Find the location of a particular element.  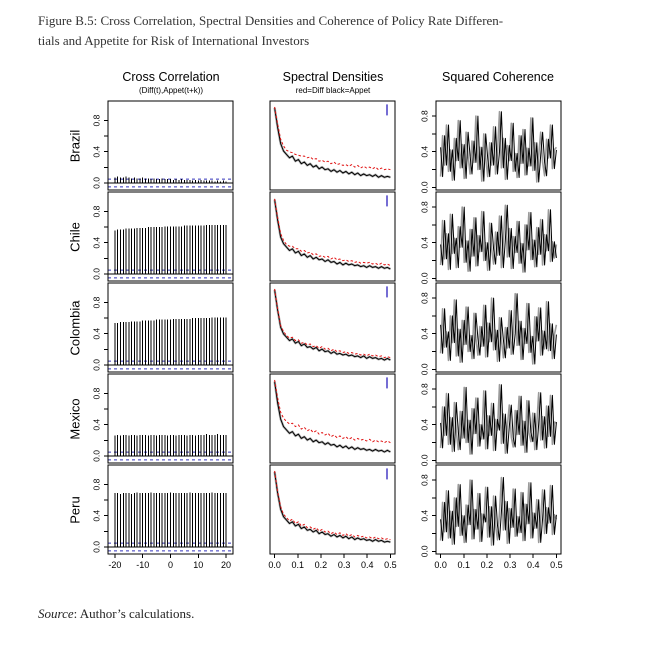

column-title-squared-coherence: Squared Coherence is located at coordinates (498, 77).